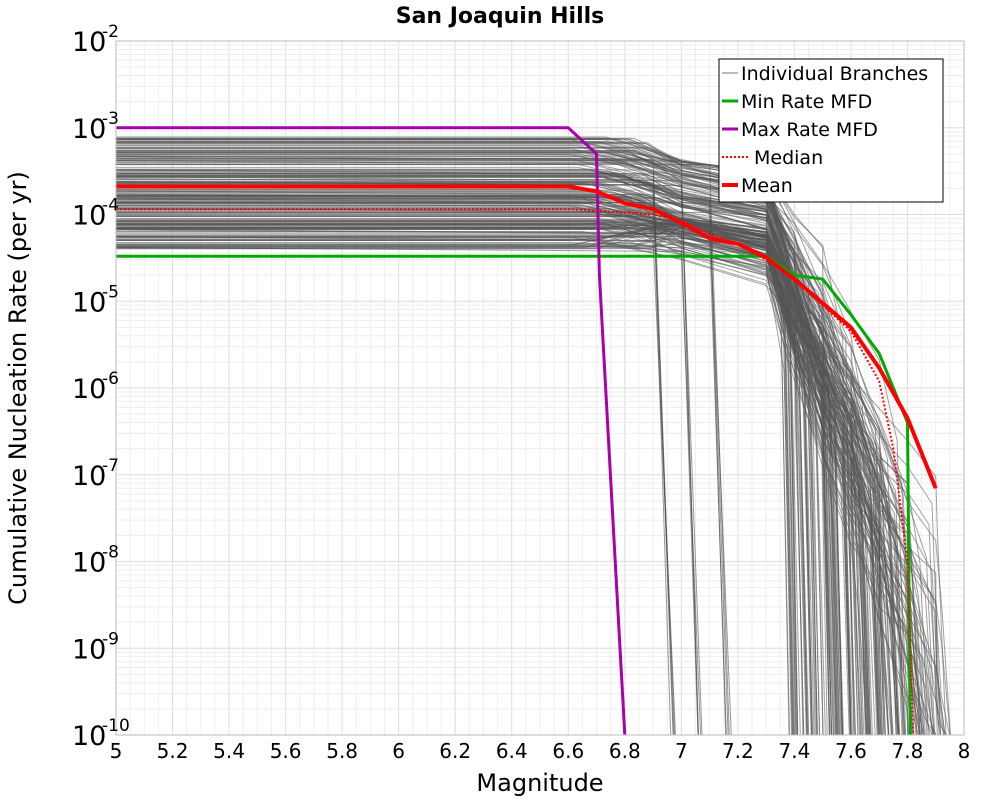 The width and height of the screenshot is (1000, 800). What do you see at coordinates (110, 32) in the screenshot?
I see `y-tick-exponent: -2` at bounding box center [110, 32].